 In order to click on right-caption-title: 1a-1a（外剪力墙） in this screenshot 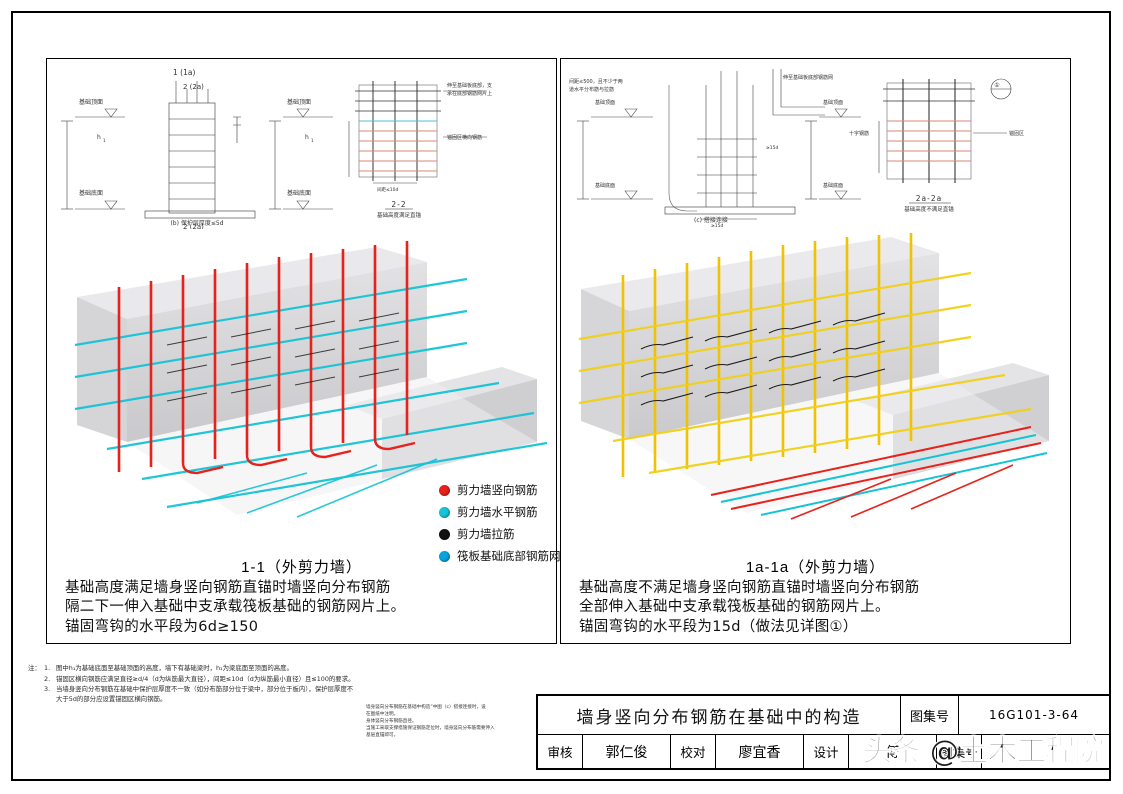, I will do `click(815, 567)`.